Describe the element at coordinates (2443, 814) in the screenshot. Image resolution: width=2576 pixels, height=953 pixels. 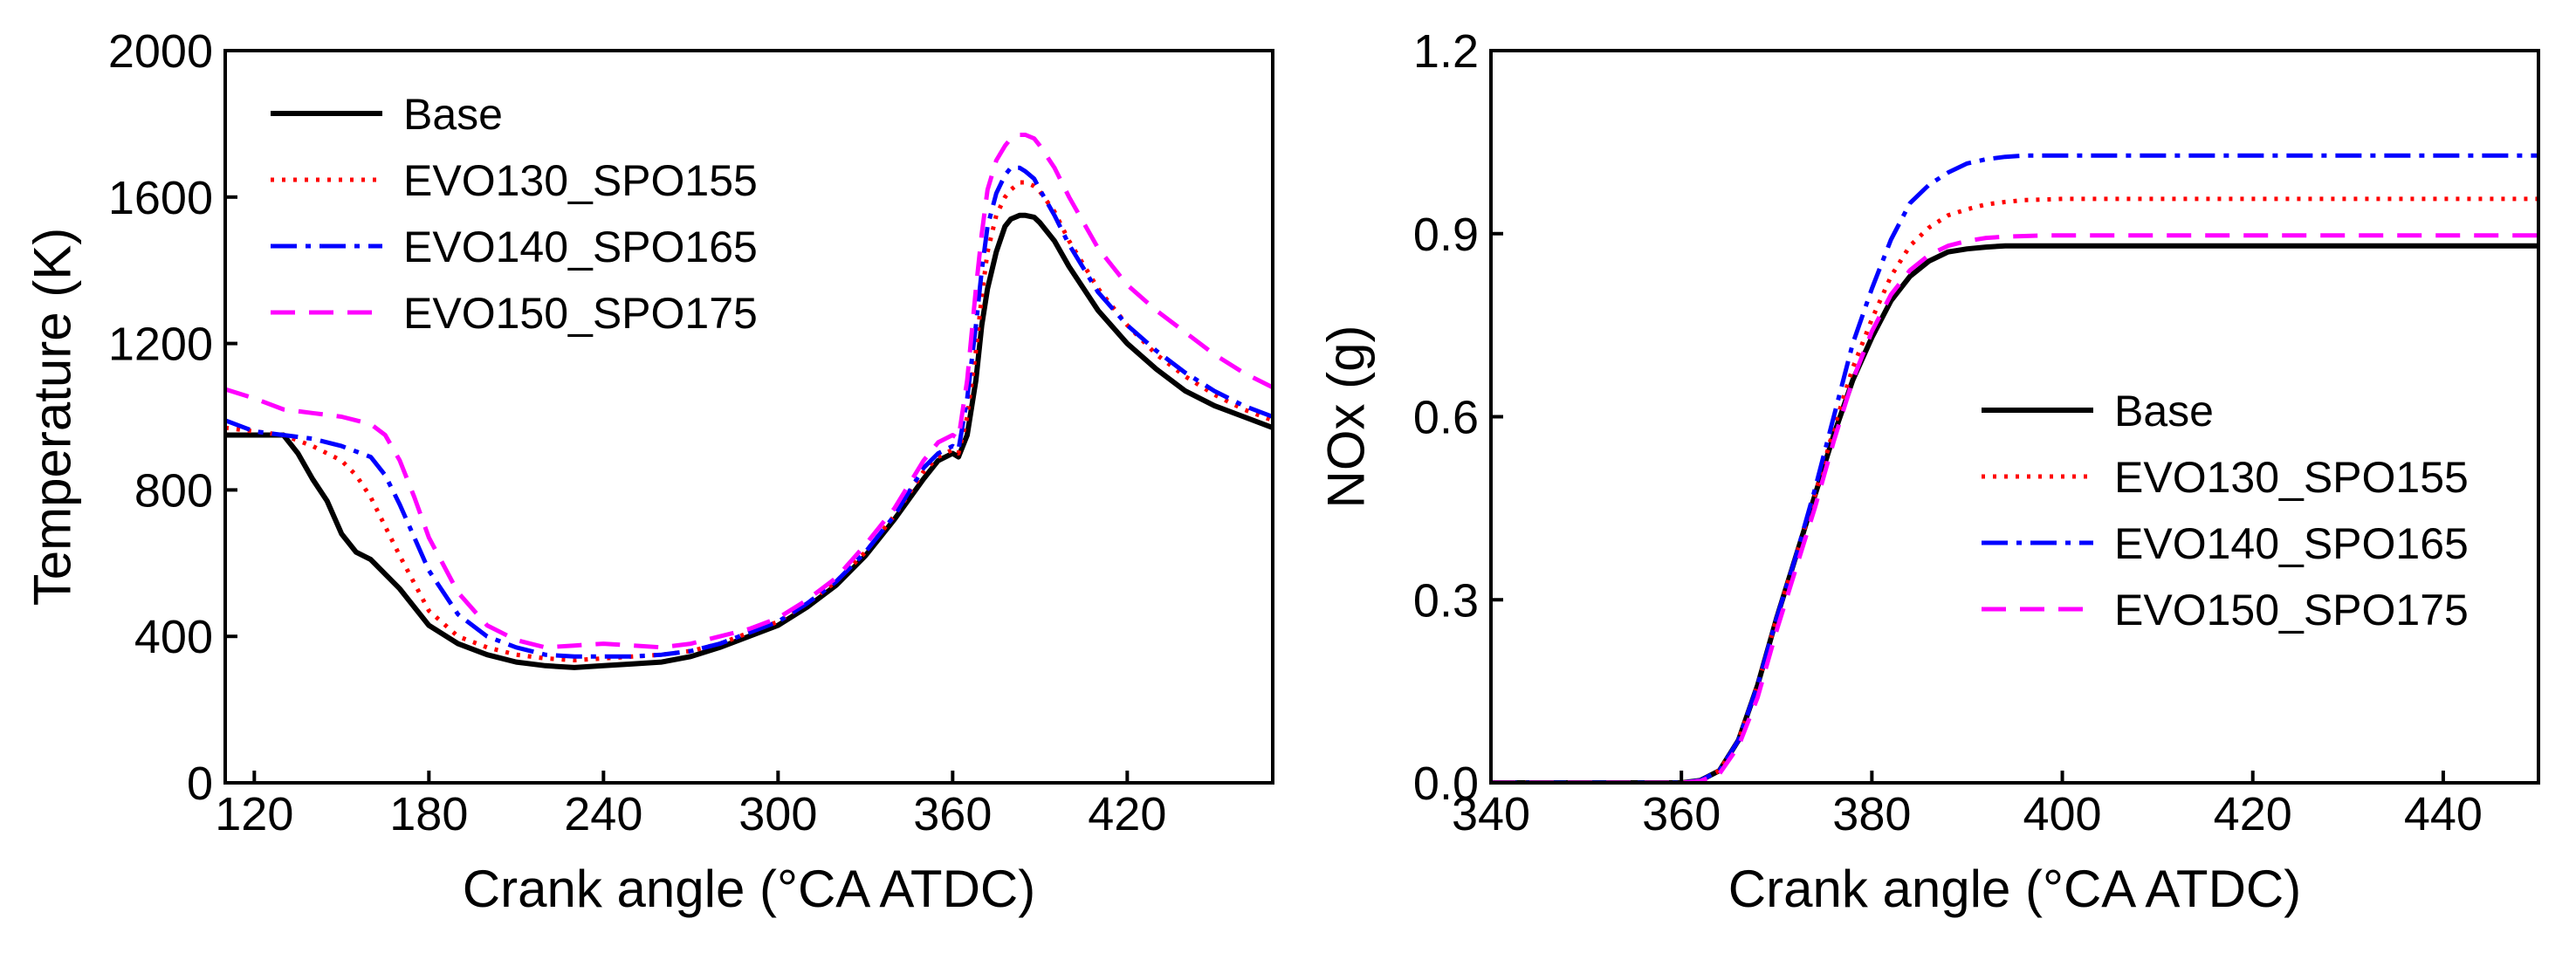
I see `x-tick-label: 440` at that location.